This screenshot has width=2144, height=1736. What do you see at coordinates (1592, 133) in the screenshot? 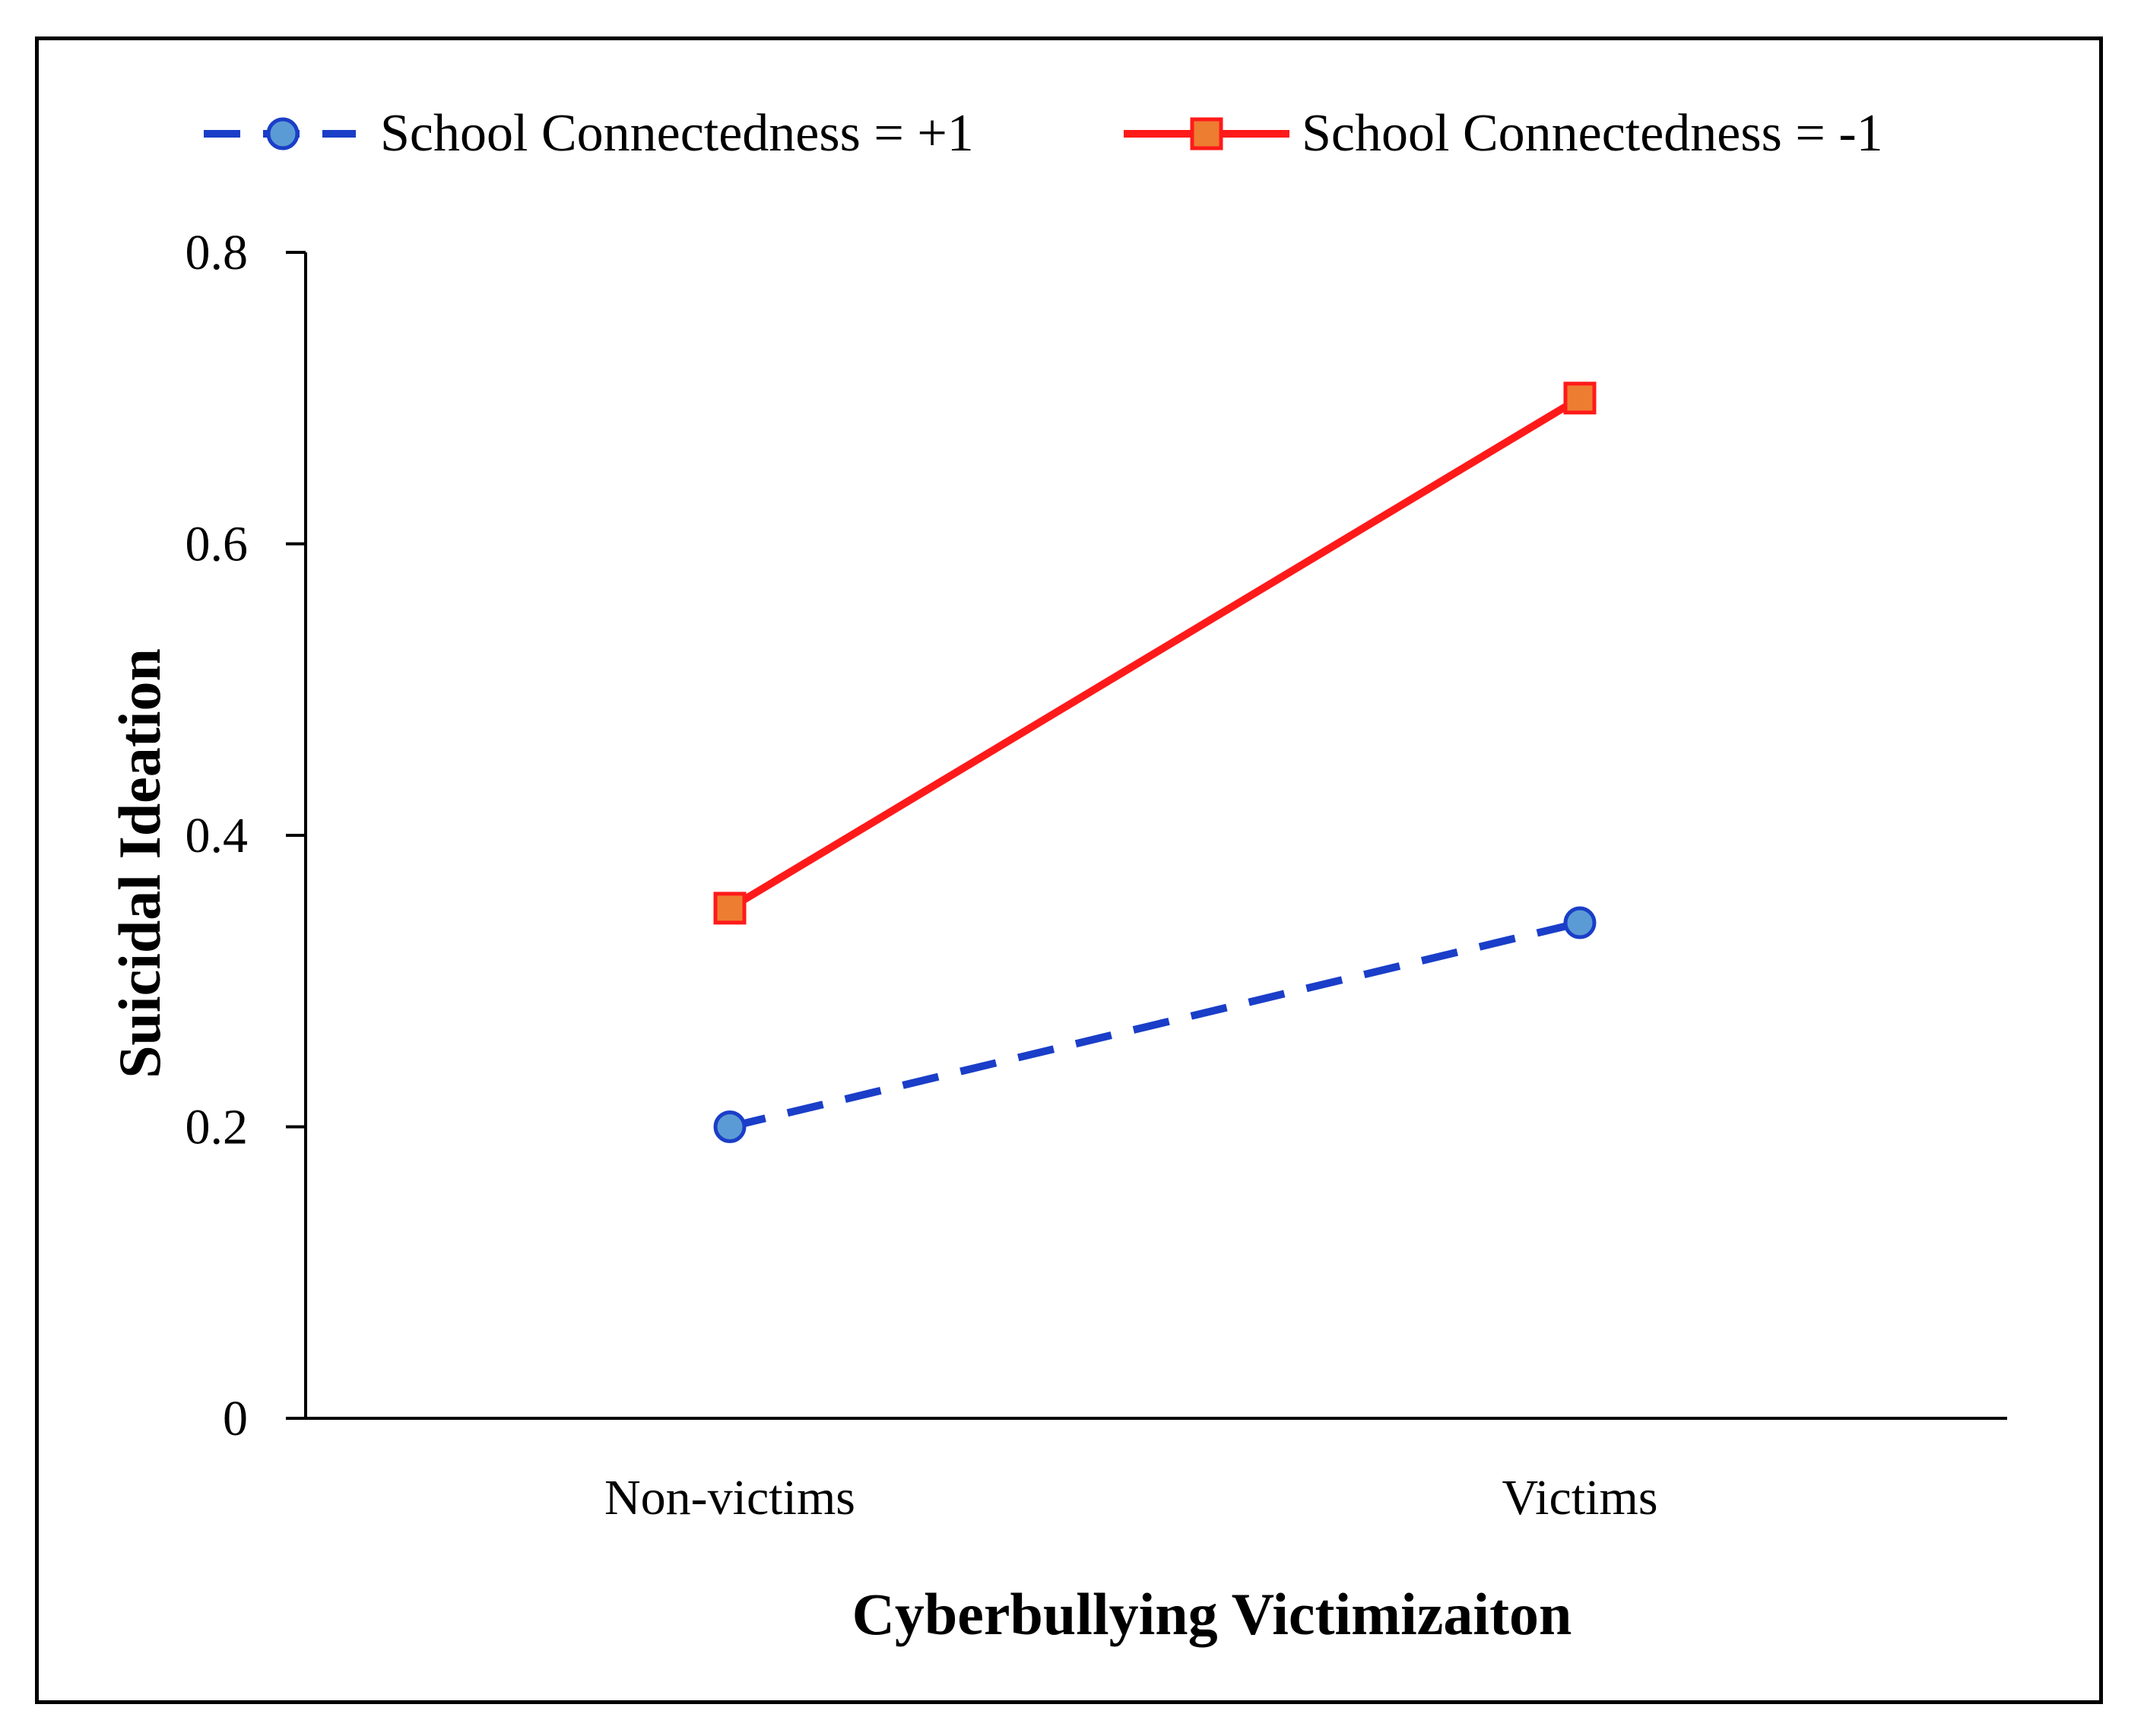
I see `legend-label-series-2: School Connectedness = -1` at bounding box center [1592, 133].